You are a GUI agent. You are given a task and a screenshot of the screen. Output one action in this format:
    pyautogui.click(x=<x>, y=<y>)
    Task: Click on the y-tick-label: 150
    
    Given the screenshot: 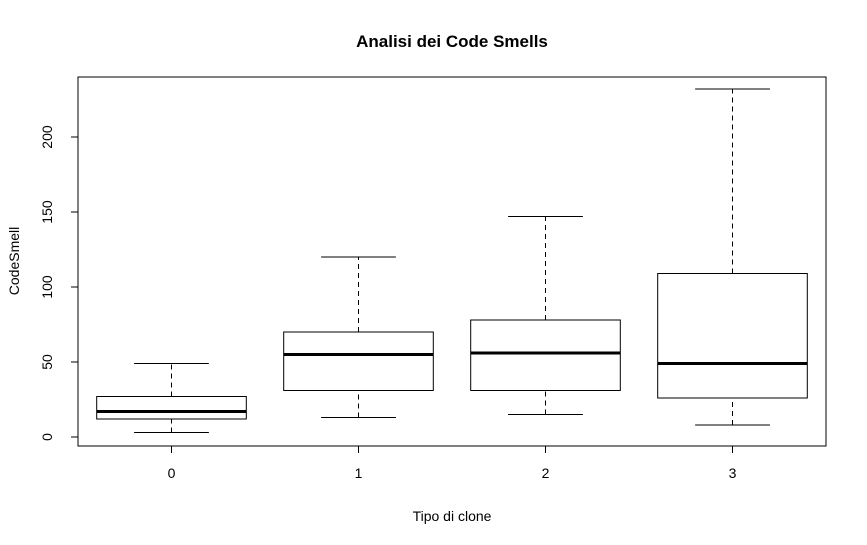 What is the action you would take?
    pyautogui.click(x=47, y=212)
    